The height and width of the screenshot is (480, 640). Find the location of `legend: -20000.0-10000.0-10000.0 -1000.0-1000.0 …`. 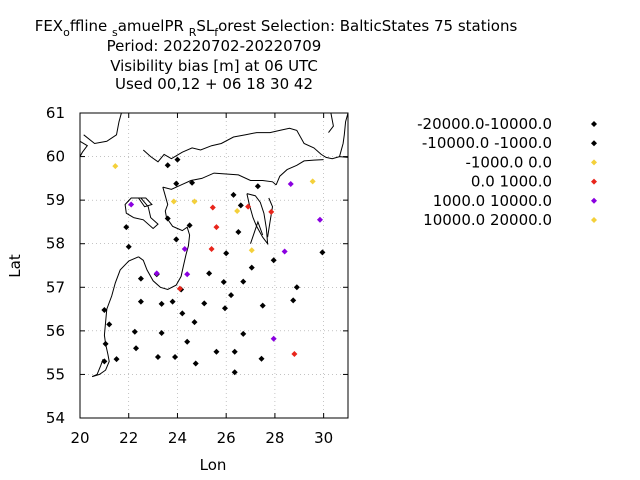

legend: -20000.0-10000.0-10000.0 -1000.0-1000.0 … is located at coordinates (507, 172).